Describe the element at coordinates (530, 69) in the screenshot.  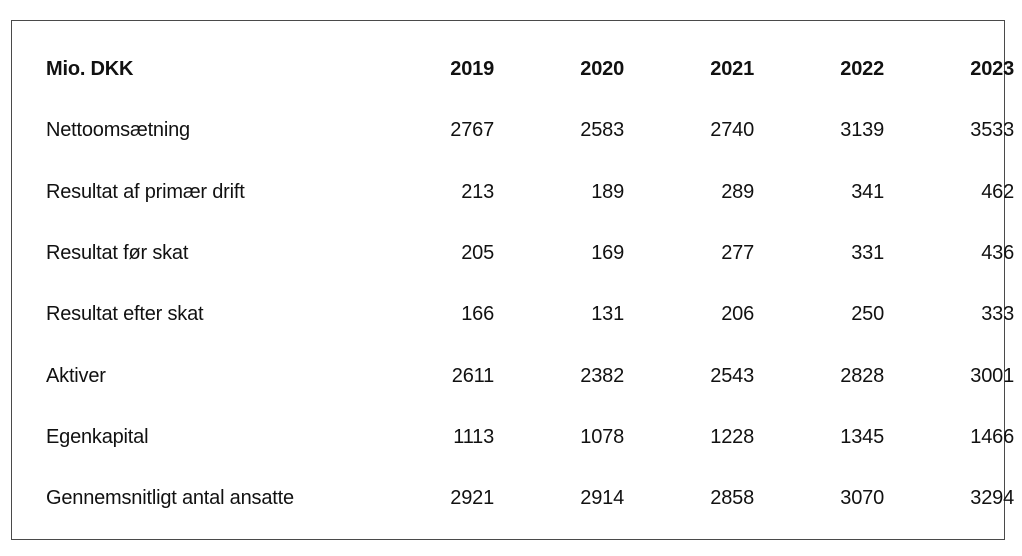
I see `header-row: Mio. DKK 2019 2020 2021 2022 2023` at that location.